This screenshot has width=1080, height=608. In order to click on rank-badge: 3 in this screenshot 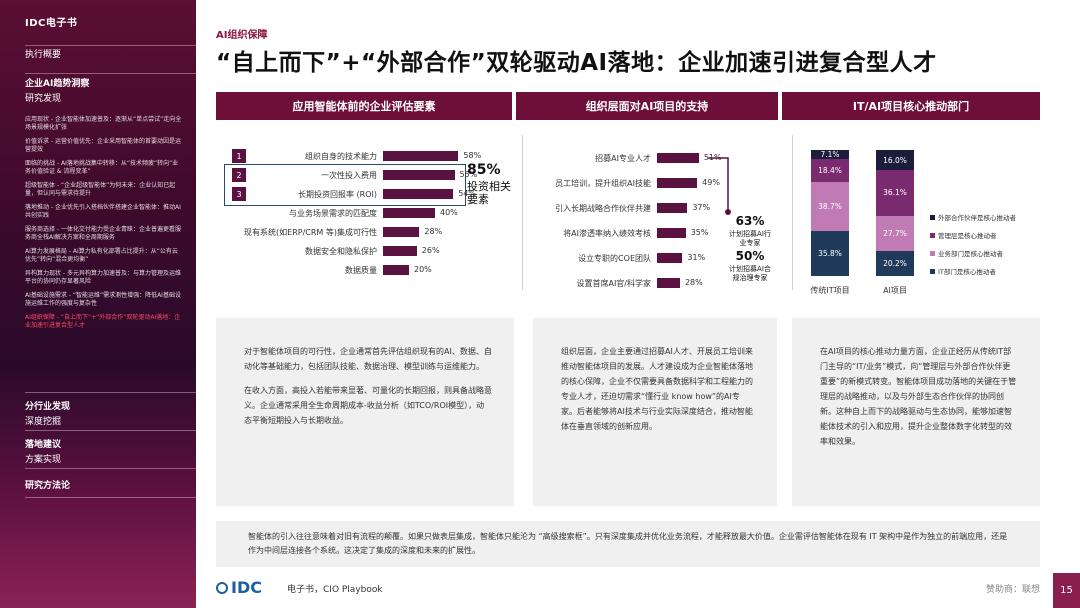, I will do `click(239, 194)`.